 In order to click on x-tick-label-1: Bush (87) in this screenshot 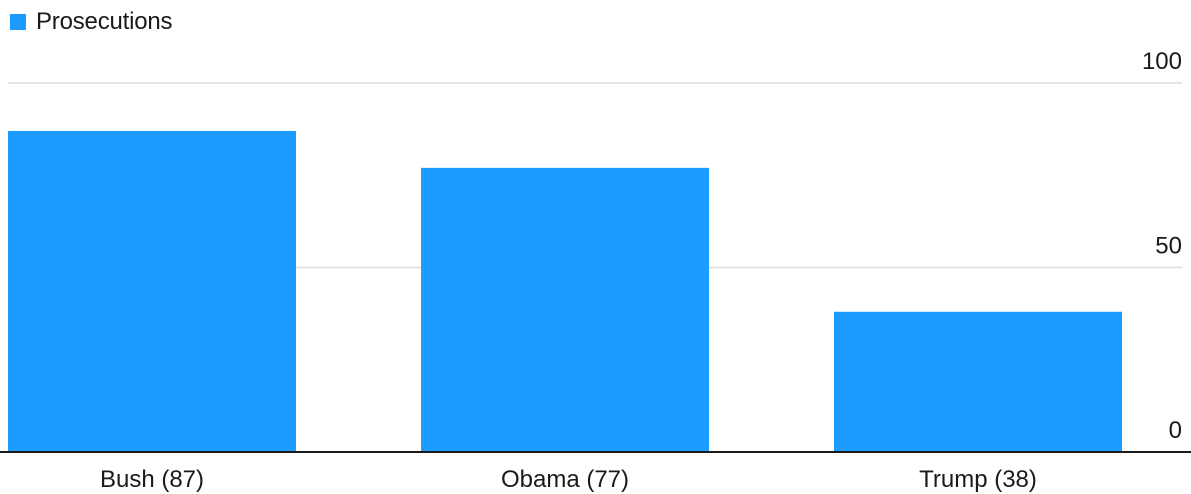, I will do `click(152, 479)`.